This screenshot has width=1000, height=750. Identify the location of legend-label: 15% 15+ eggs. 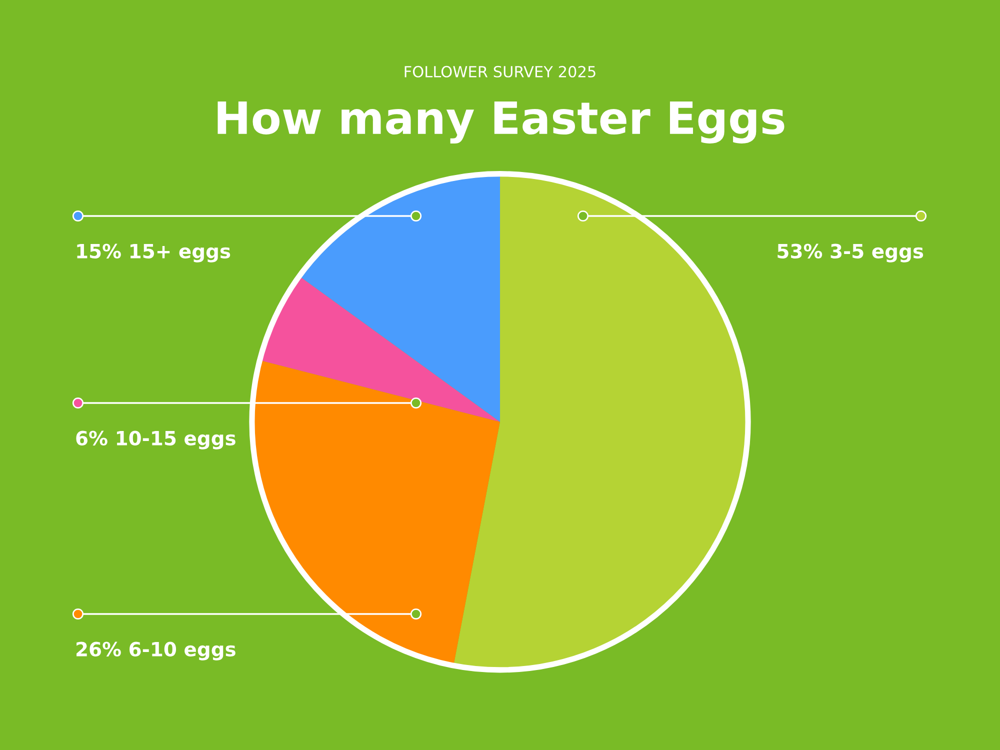
(153, 253).